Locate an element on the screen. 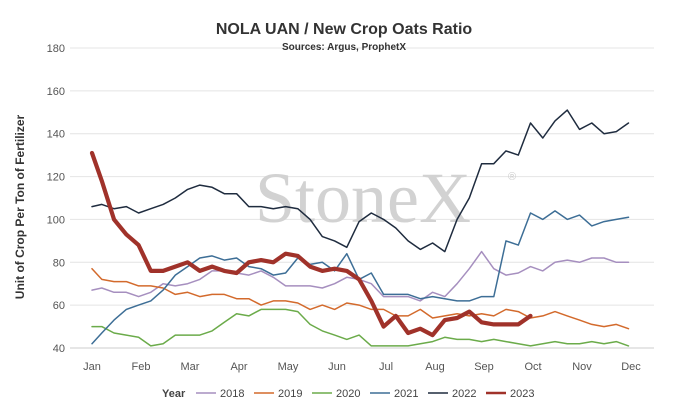 The width and height of the screenshot is (688, 420). y-tick-label: 80 is located at coordinates (59, 263).